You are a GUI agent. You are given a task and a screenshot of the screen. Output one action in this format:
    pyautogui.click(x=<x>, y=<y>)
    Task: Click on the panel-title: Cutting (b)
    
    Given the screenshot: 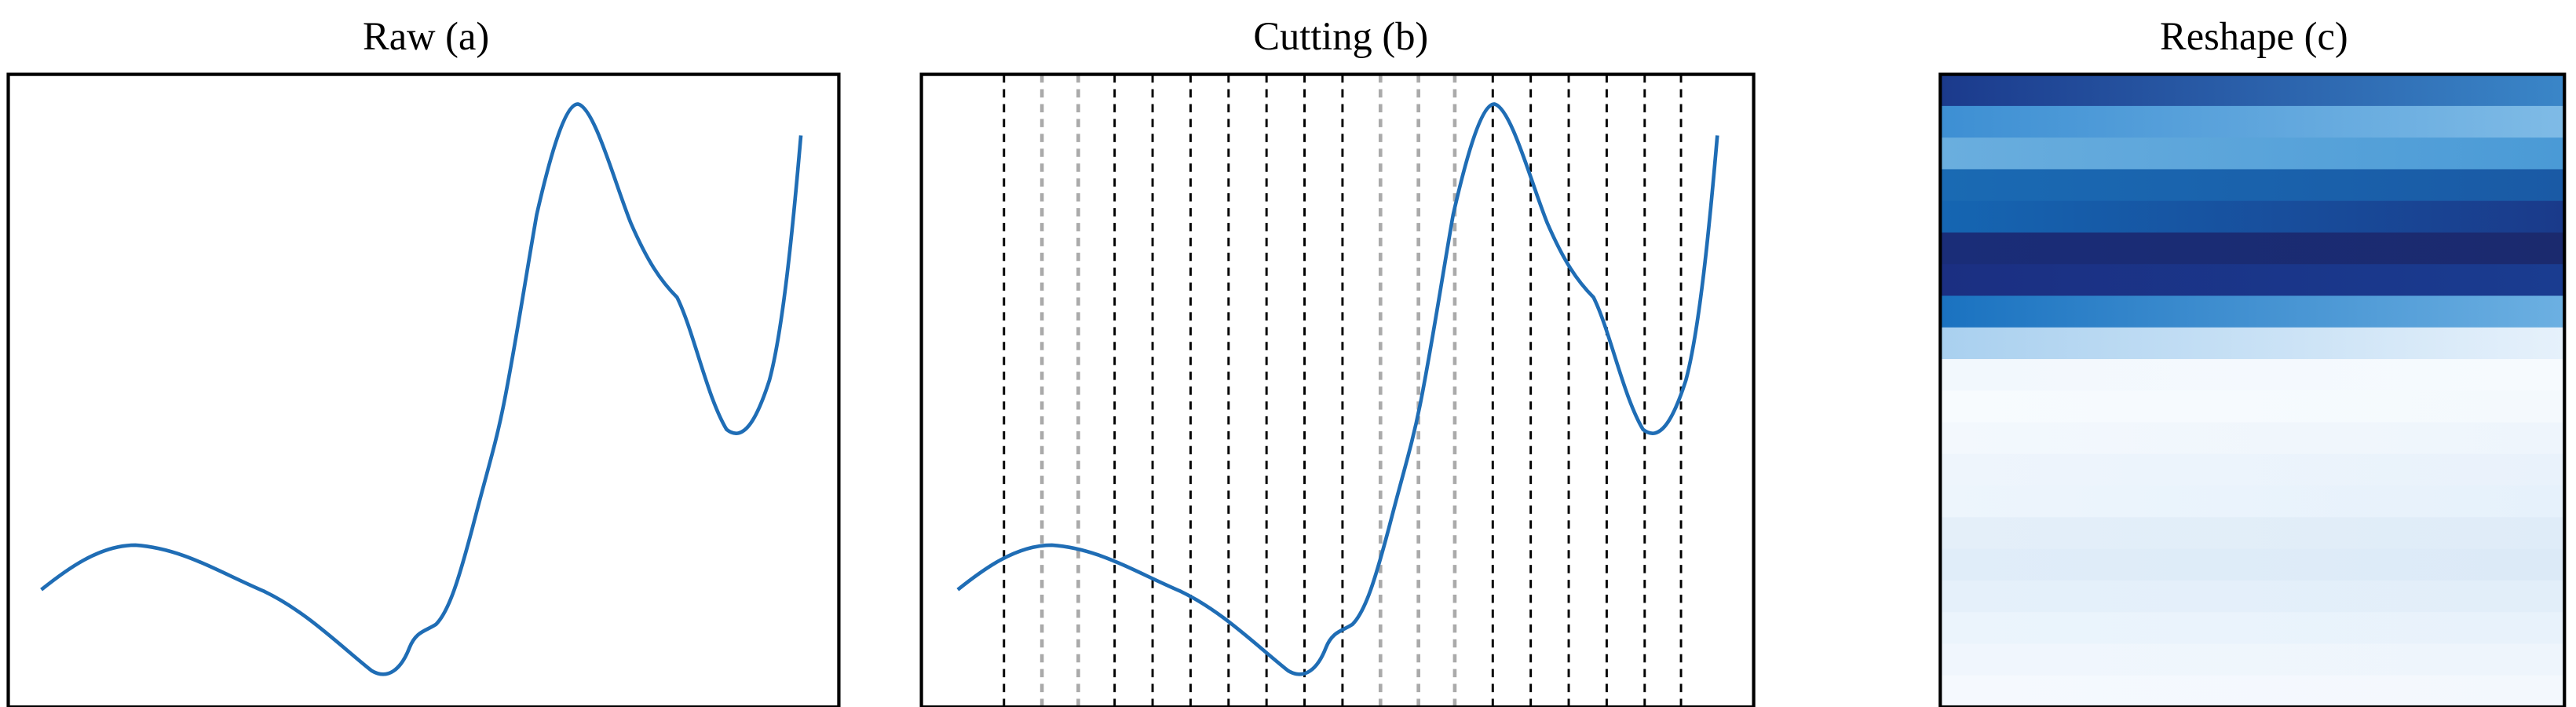 What is the action you would take?
    pyautogui.click(x=1340, y=36)
    